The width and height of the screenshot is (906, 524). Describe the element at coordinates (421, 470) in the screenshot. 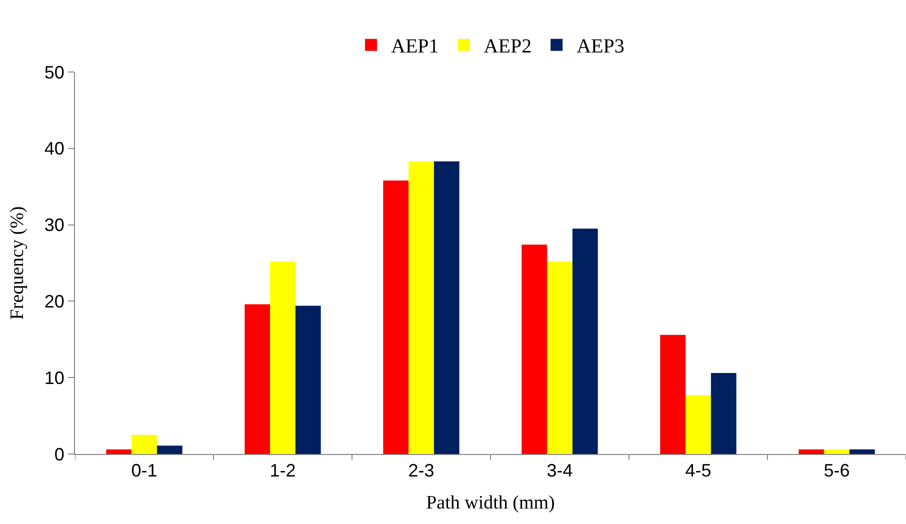

I see `x-tick-label: 2-3` at that location.